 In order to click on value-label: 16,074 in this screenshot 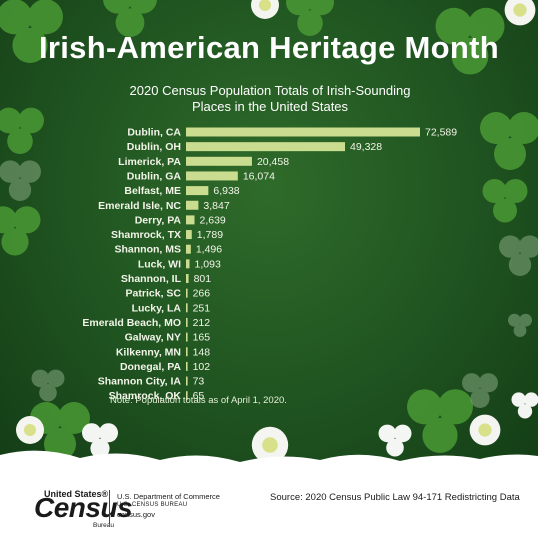, I will do `click(259, 176)`.